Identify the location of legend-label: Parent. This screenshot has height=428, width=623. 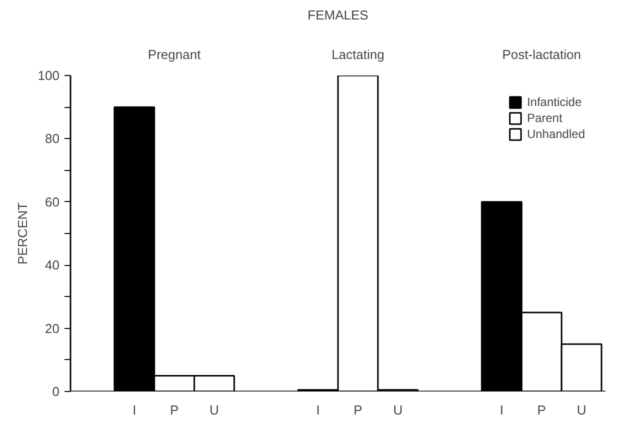
(544, 118).